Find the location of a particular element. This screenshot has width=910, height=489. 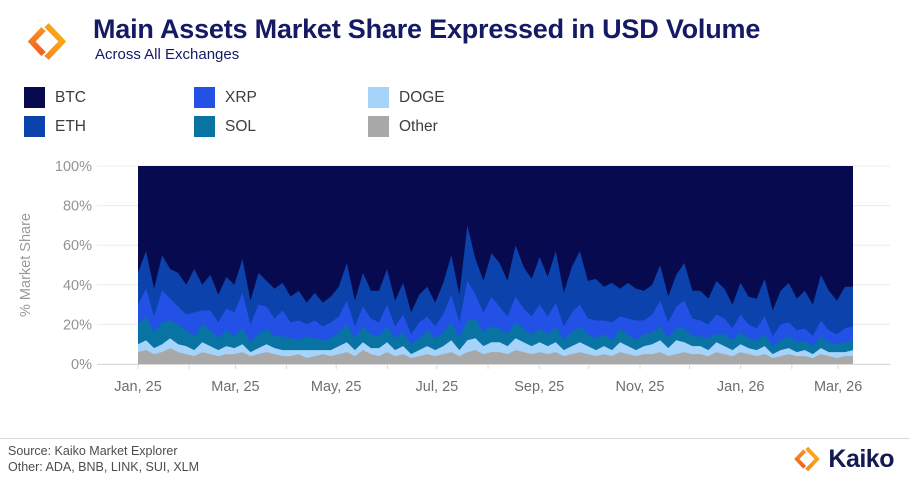

svg-text: 80% is located at coordinates (77, 207).